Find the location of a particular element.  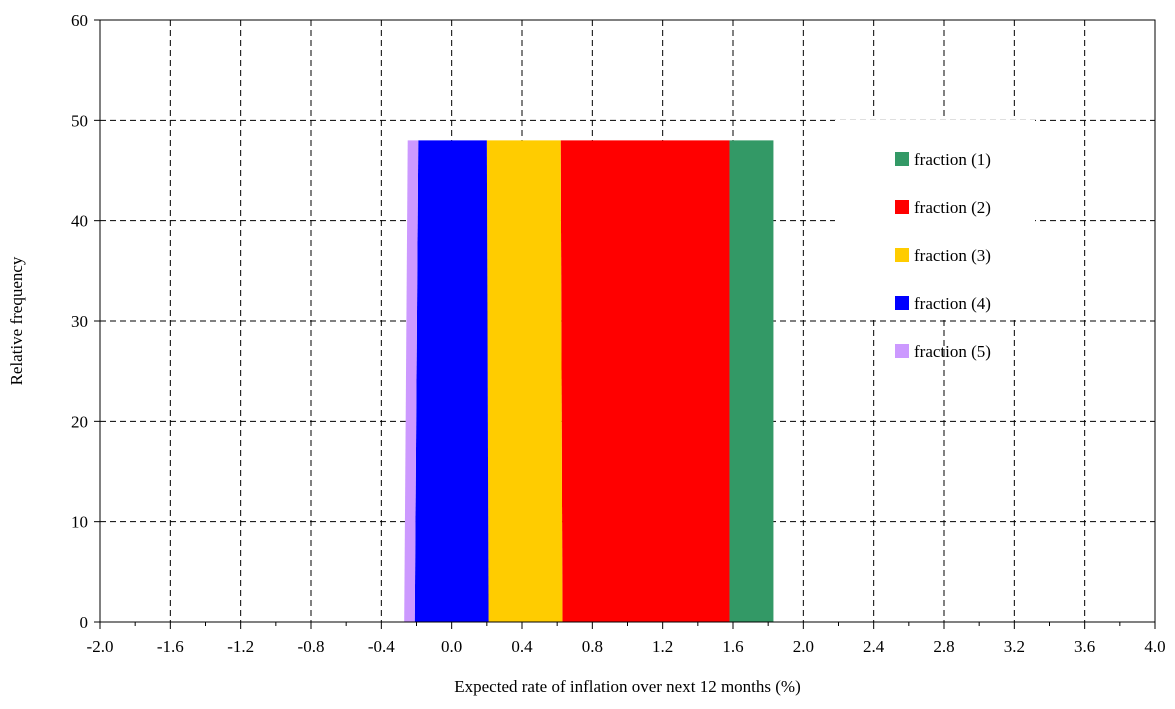

y-axis-title: Relative frequency is located at coordinates (16, 320).